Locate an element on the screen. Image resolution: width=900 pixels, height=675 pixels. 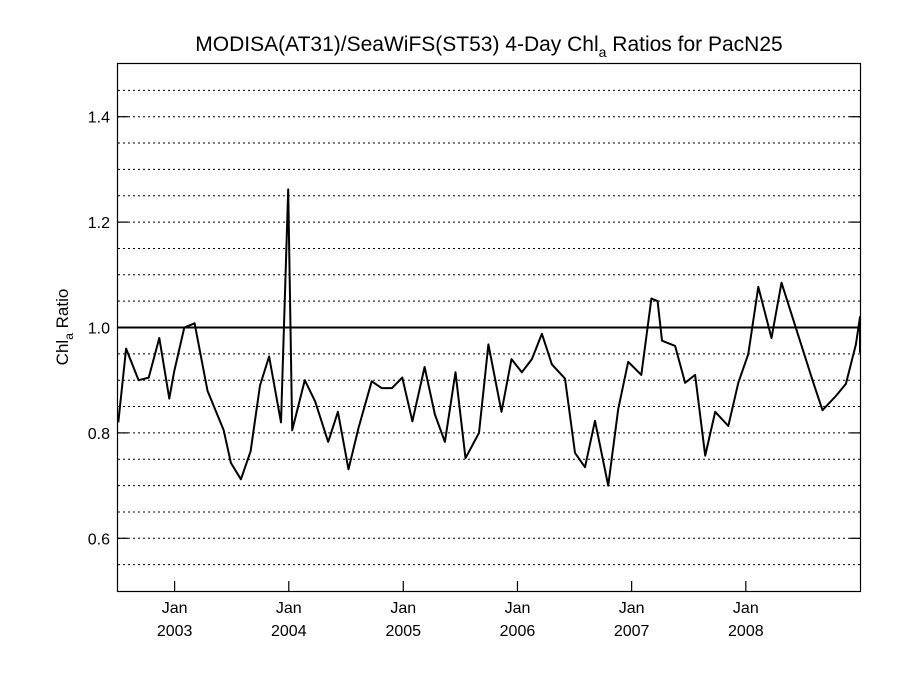
ylabel-subscript: a is located at coordinates (69, 336).